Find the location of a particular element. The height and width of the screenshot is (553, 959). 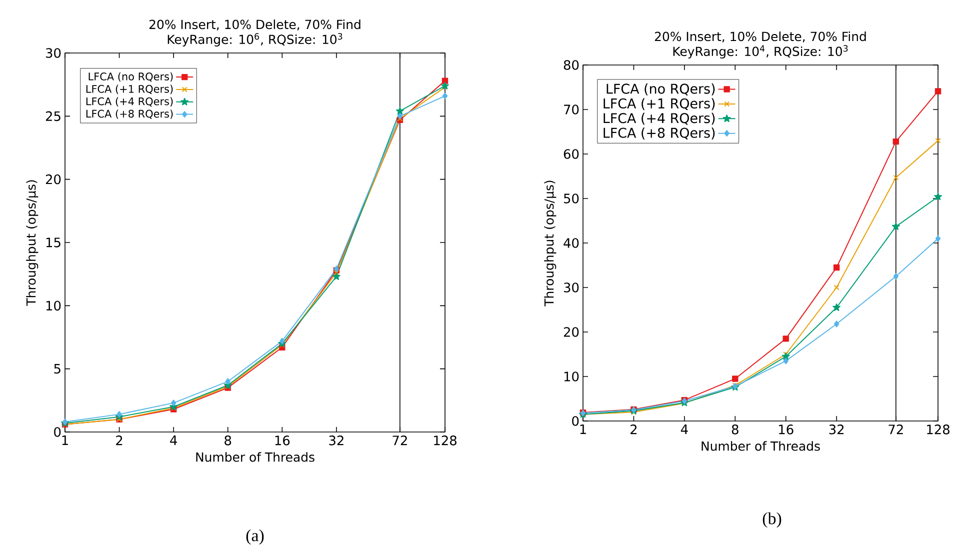

y-tick-label: 15 is located at coordinates (53, 243).